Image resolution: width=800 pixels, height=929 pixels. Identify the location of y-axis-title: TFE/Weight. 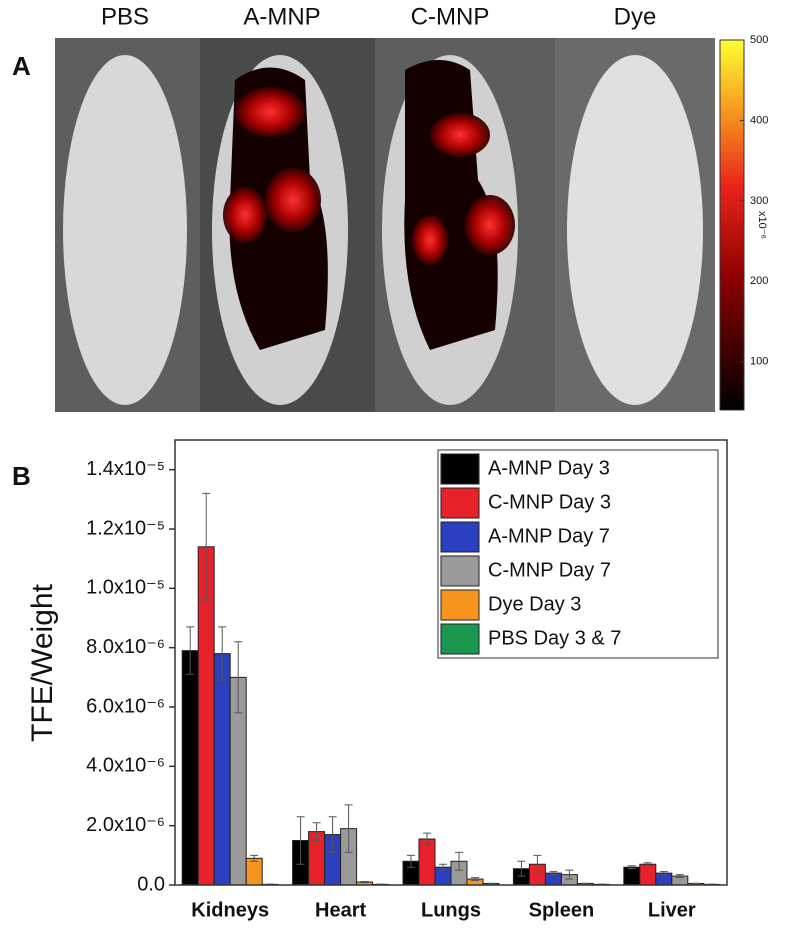
(42, 662).